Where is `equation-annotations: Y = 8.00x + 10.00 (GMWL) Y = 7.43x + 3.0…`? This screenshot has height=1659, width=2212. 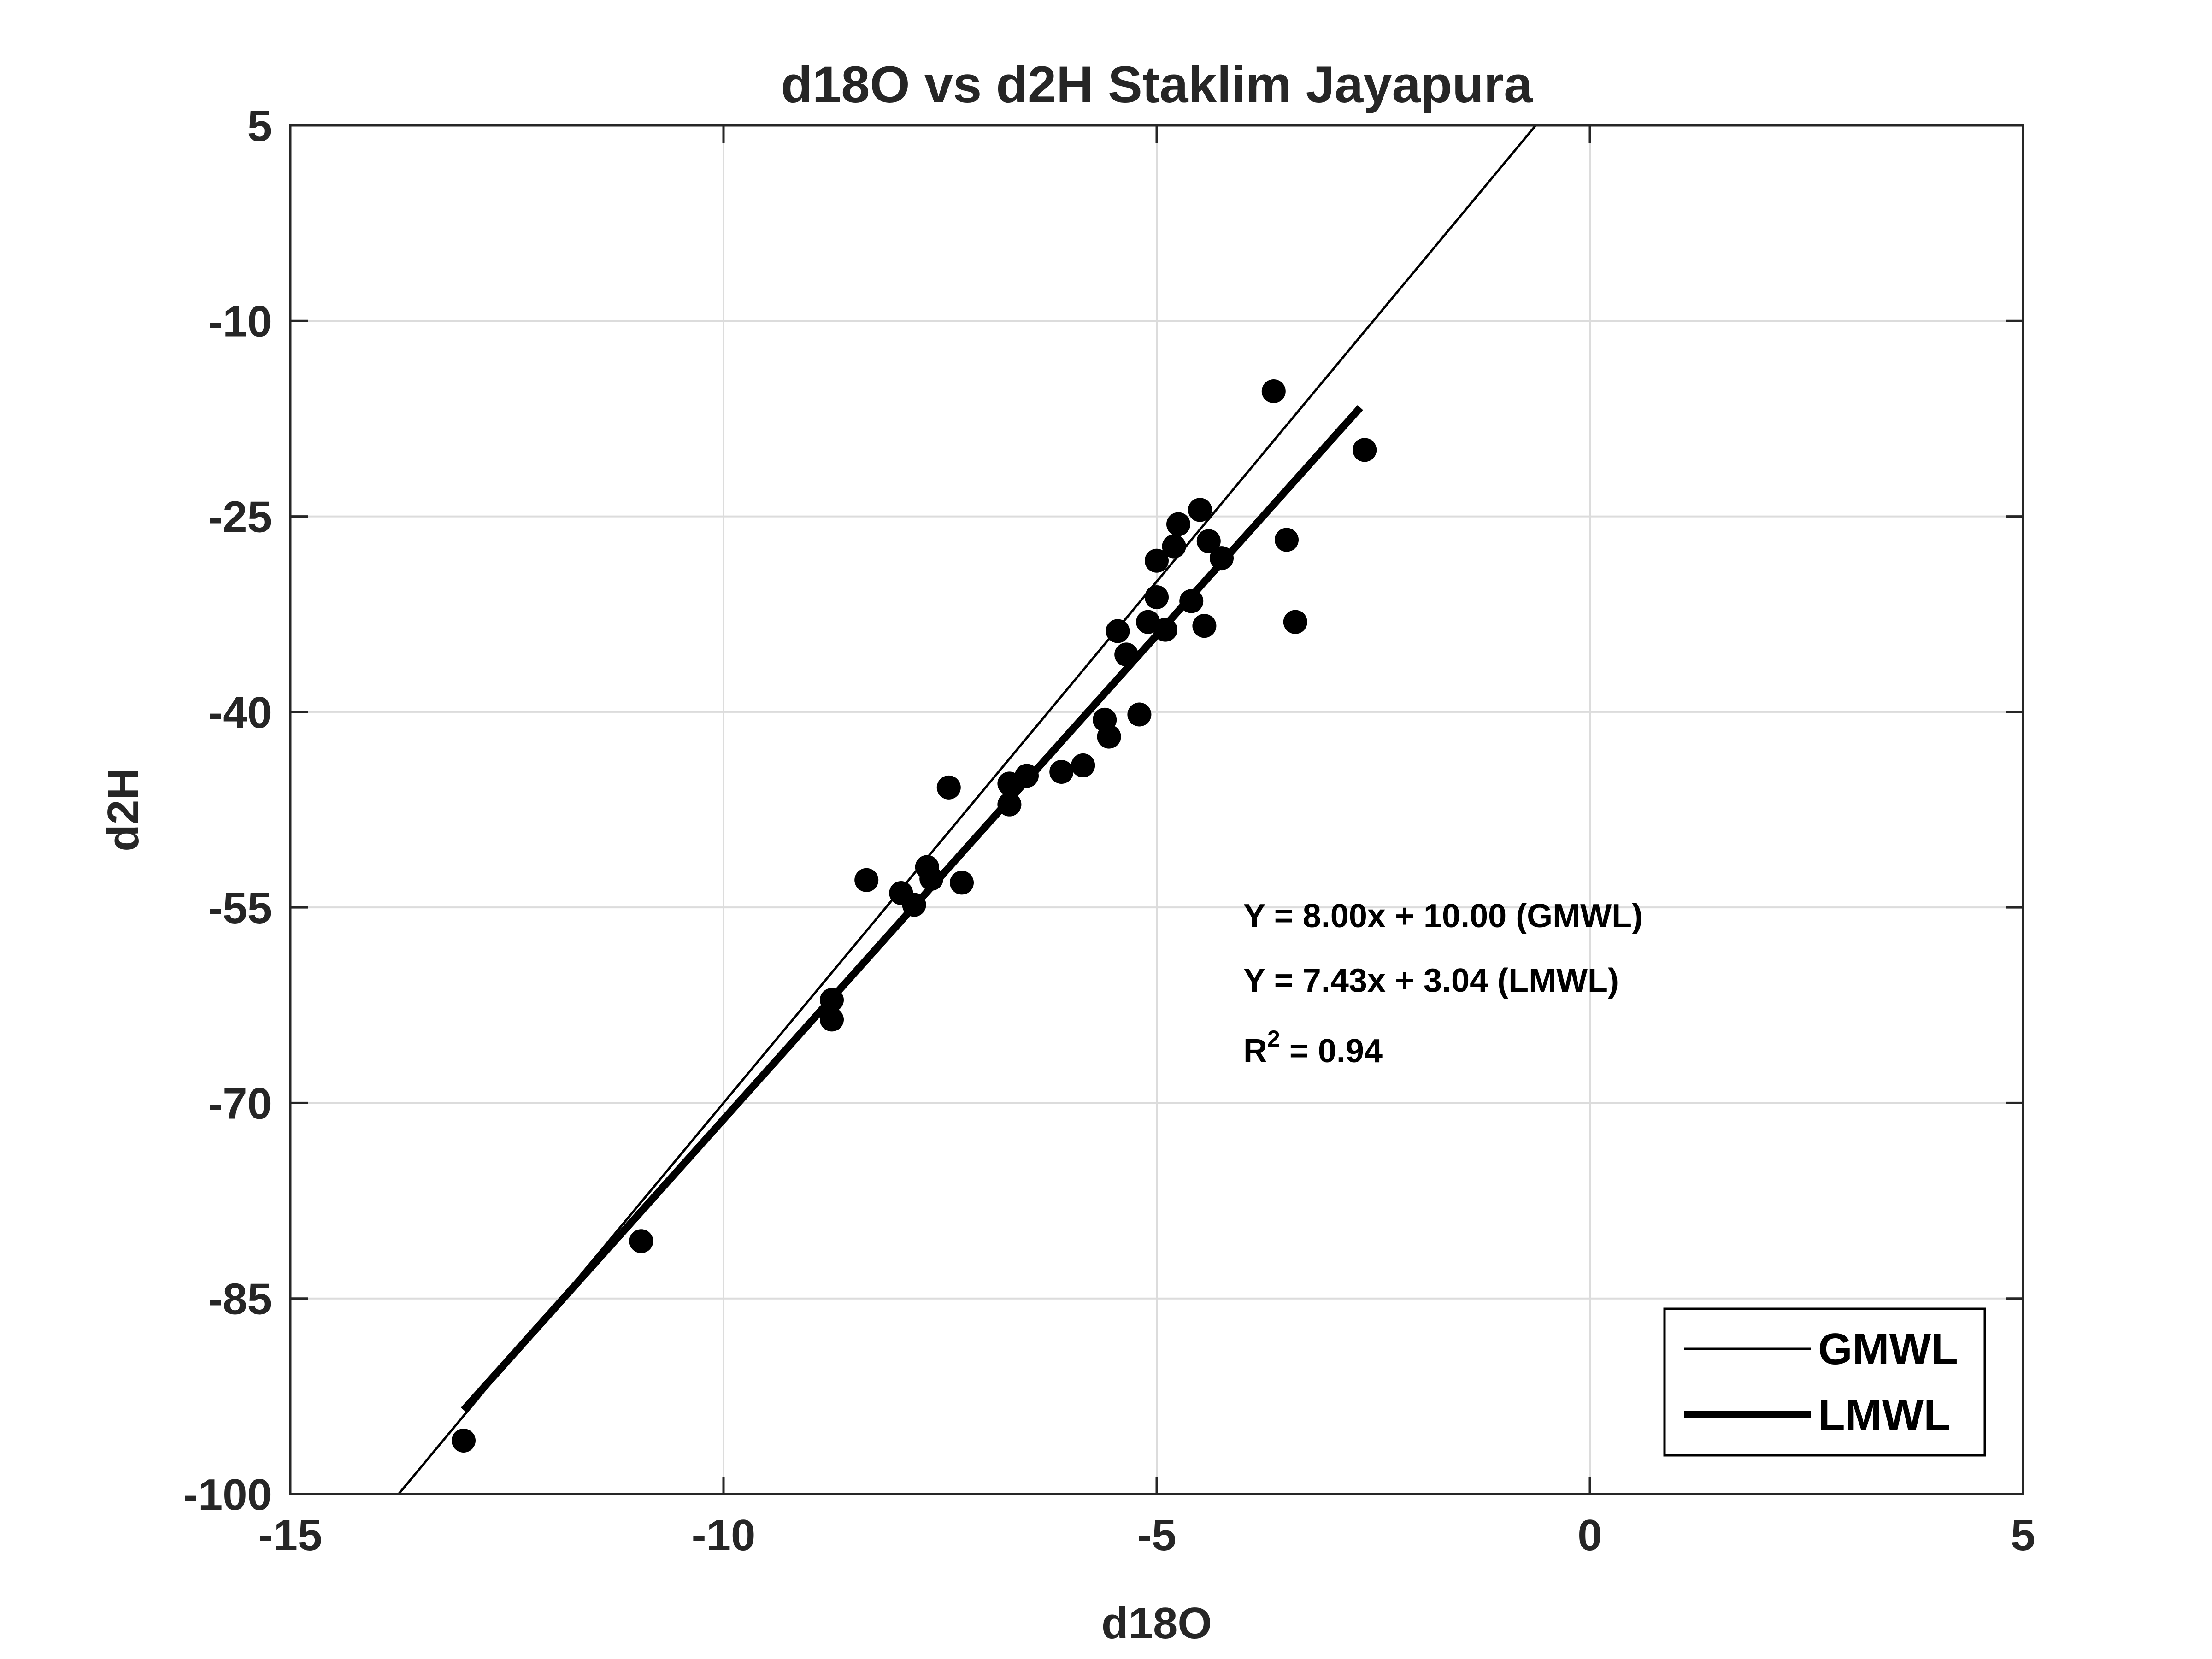
equation-annotations: Y = 8.00x + 10.00 (GMWL) Y = 7.43x + 3.0… is located at coordinates (1443, 984).